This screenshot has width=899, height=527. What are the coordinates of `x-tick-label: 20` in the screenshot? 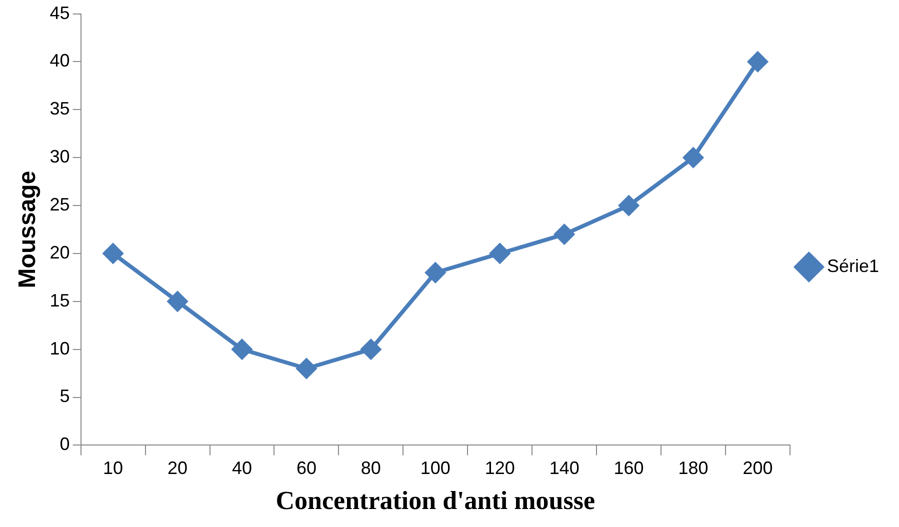 It's located at (178, 468).